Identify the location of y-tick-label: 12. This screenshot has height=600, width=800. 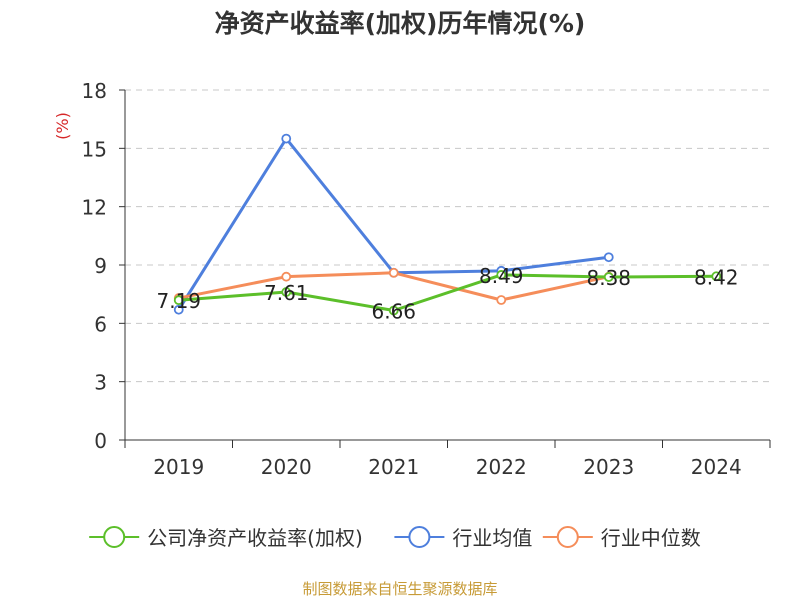
(94, 208).